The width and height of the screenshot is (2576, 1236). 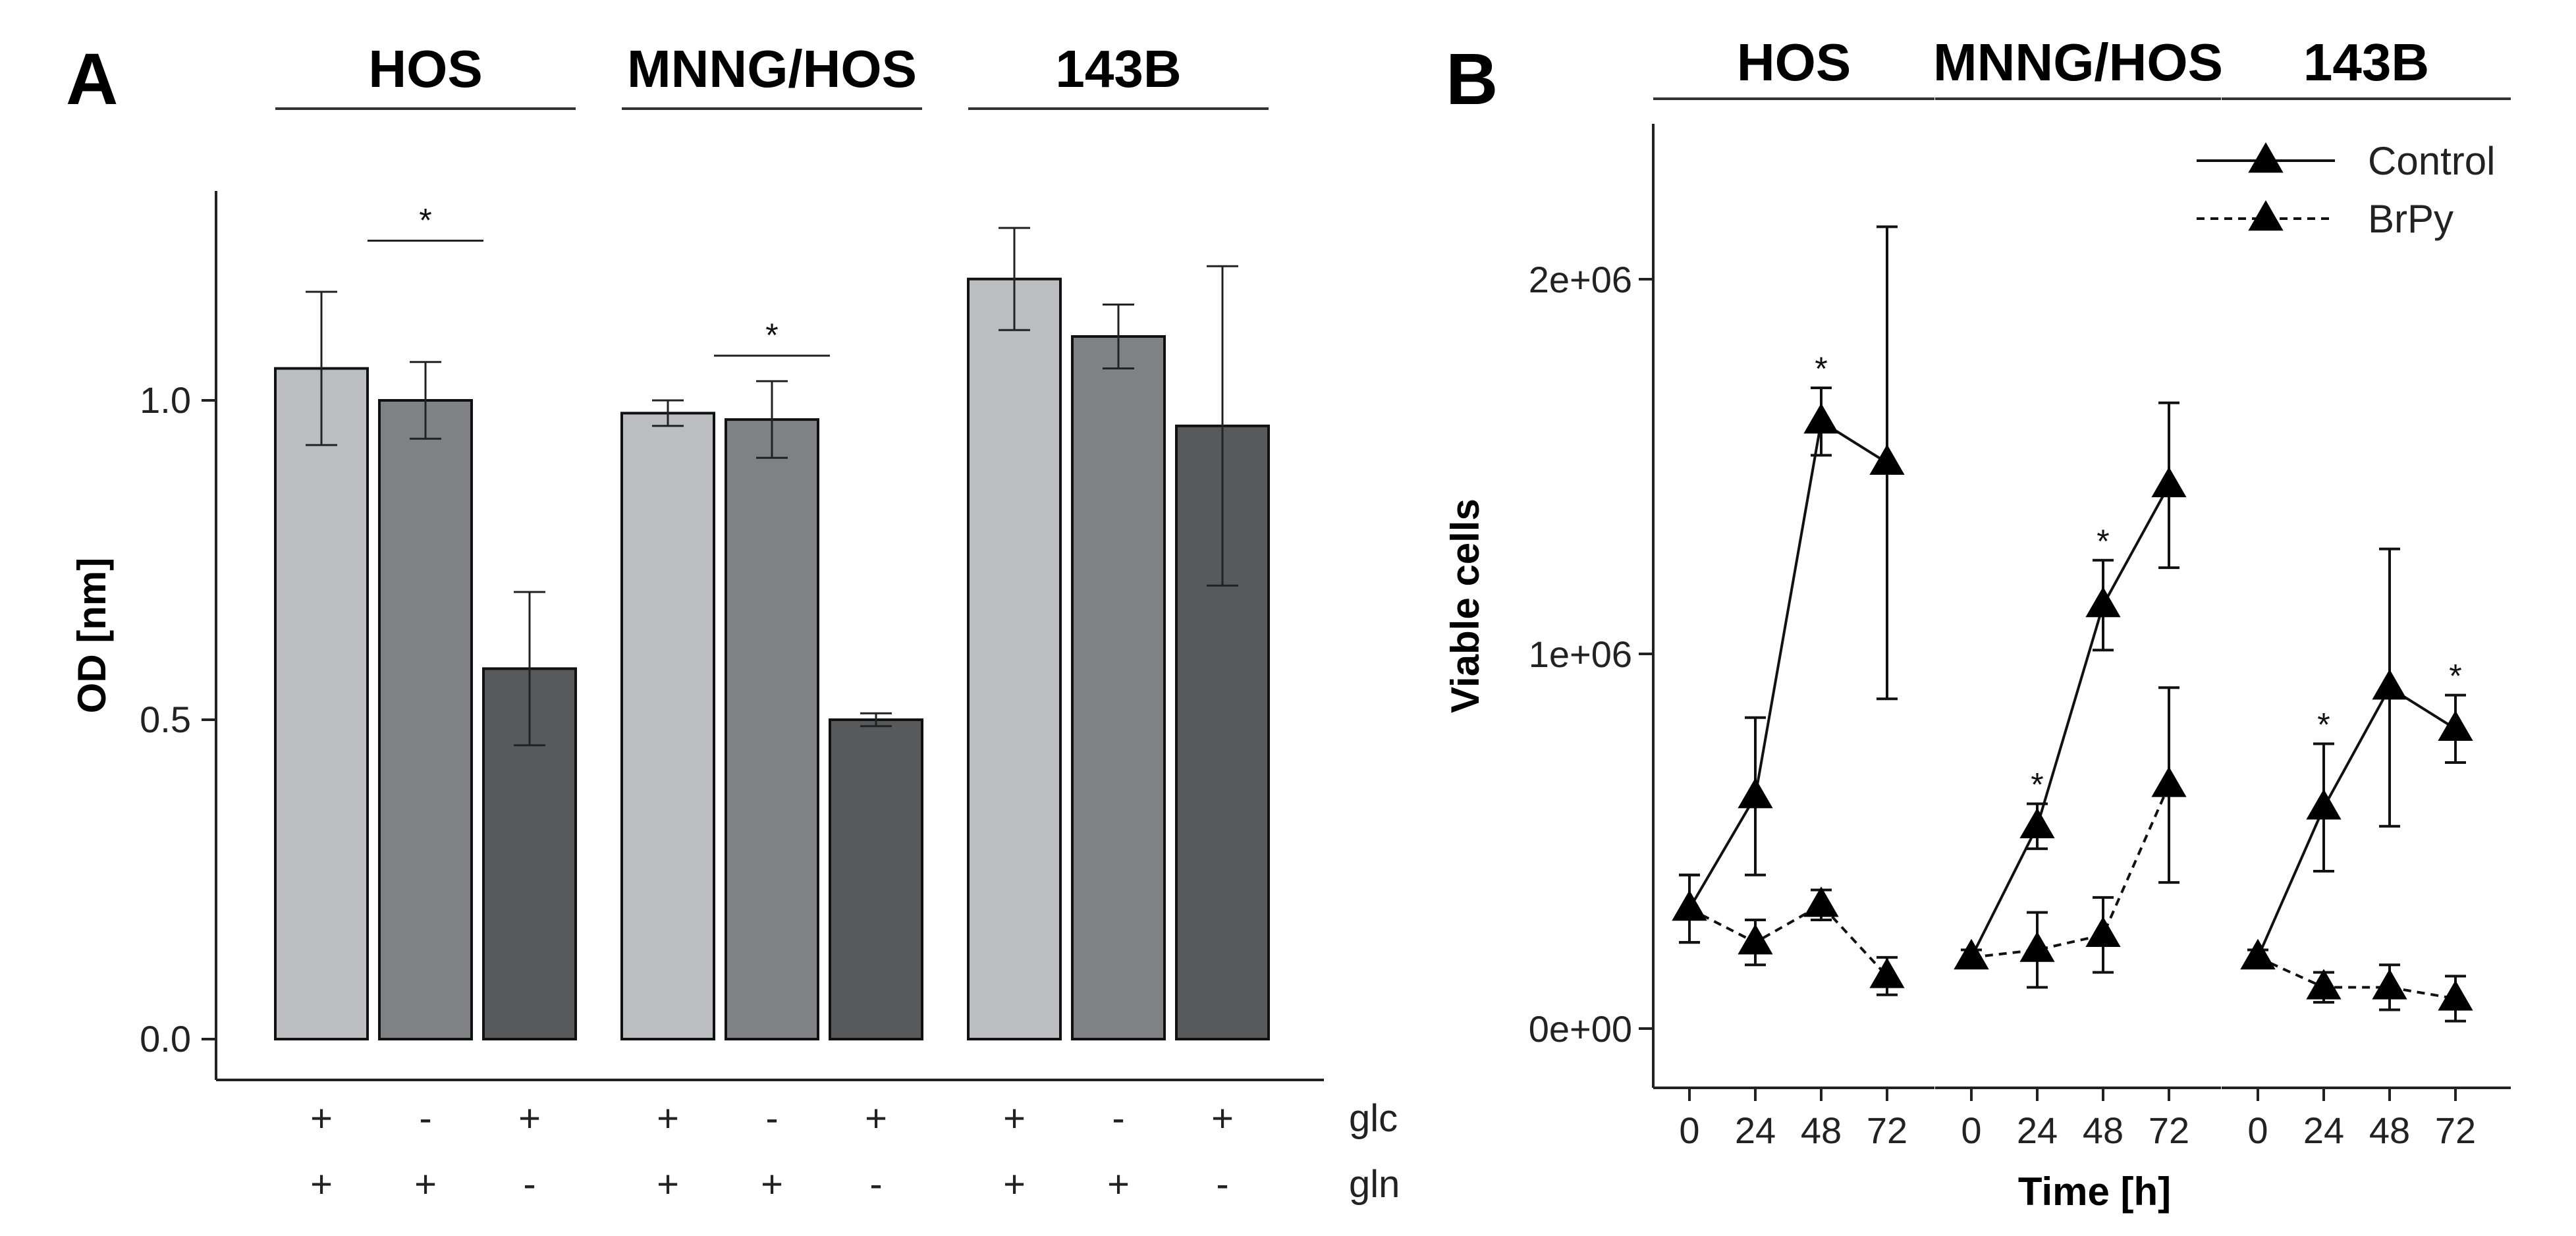 What do you see at coordinates (2266, 215) in the screenshot?
I see `legend-marker-brpy` at bounding box center [2266, 215].